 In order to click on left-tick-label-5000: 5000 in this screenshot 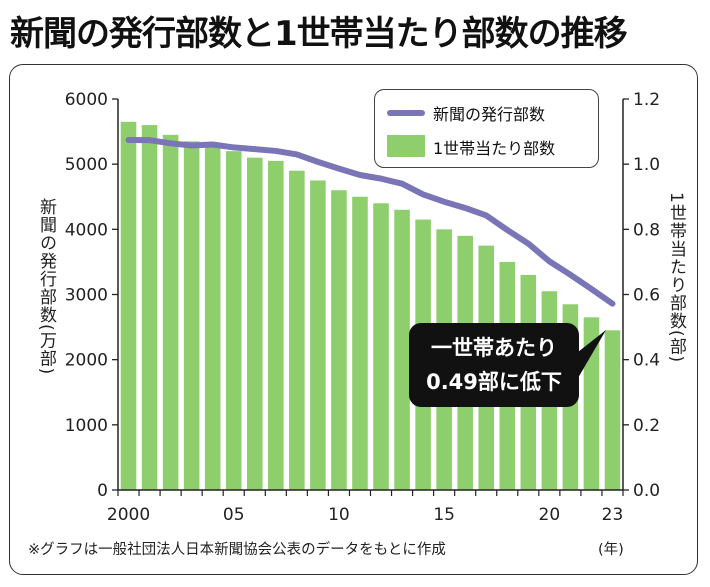, I will do `click(86, 165)`.